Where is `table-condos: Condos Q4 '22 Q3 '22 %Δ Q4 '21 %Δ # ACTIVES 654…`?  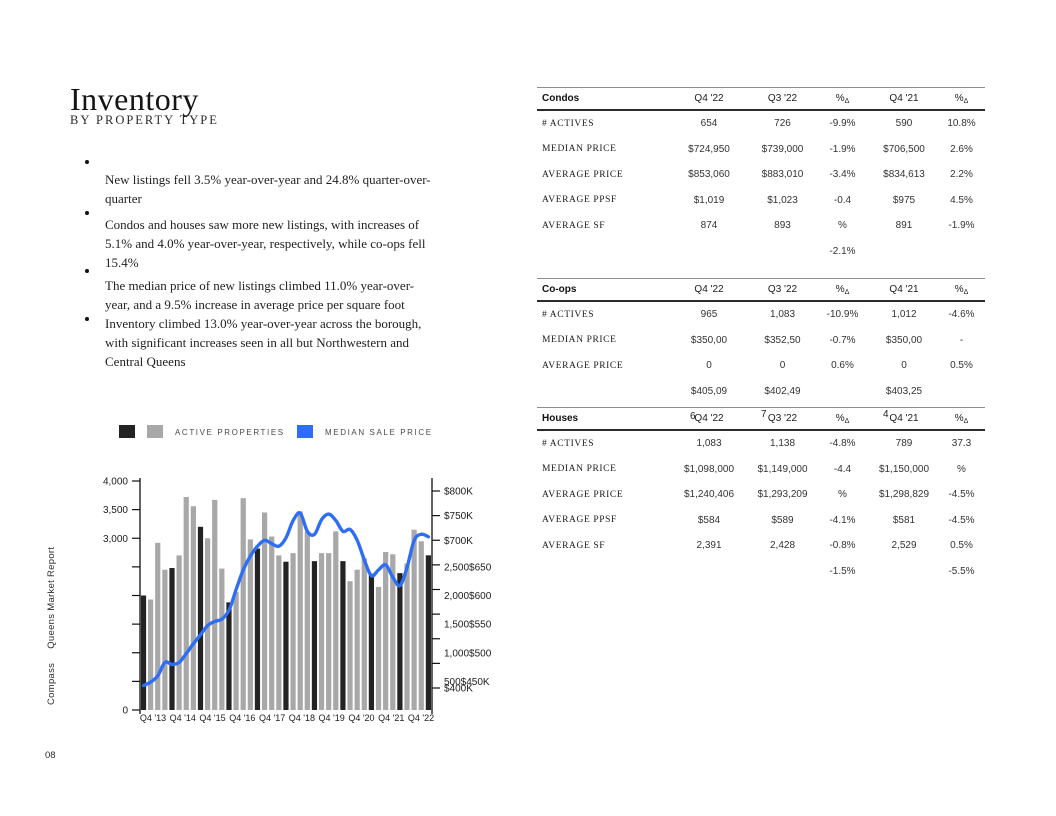 table-condos: Condos Q4 '22 Q3 '22 %Δ Q4 '21 %Δ # ACTIVES 654… is located at coordinates (761, 175).